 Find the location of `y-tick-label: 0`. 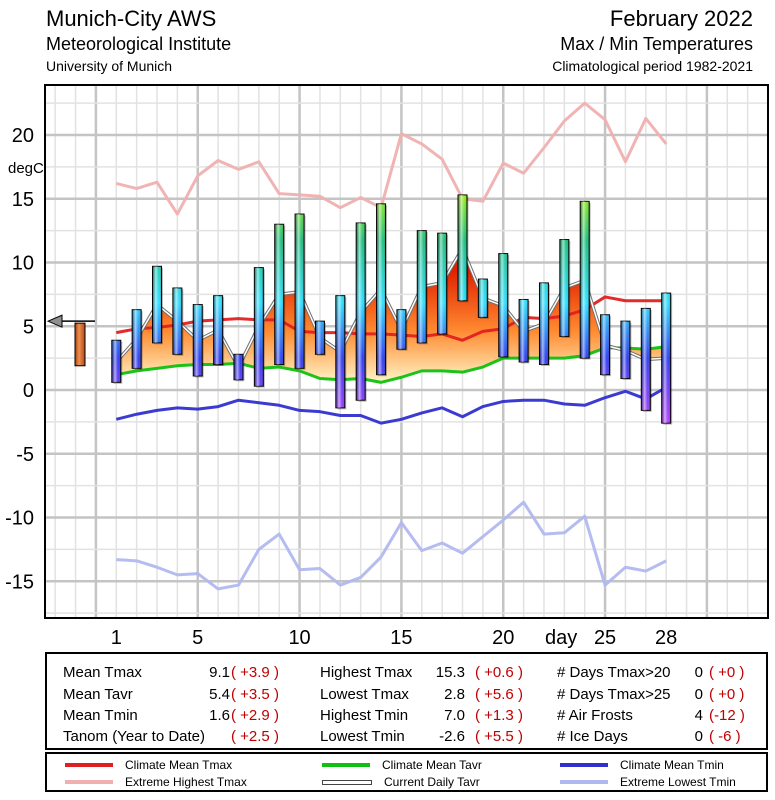

y-tick-label: 0 is located at coordinates (28, 391).